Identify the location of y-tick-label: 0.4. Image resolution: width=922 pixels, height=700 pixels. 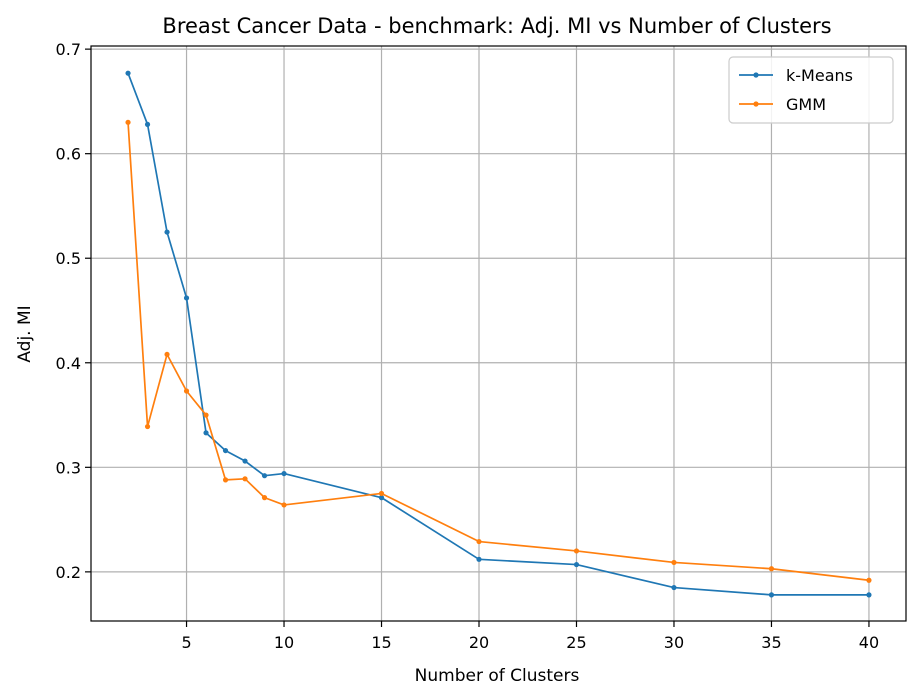
(68, 363).